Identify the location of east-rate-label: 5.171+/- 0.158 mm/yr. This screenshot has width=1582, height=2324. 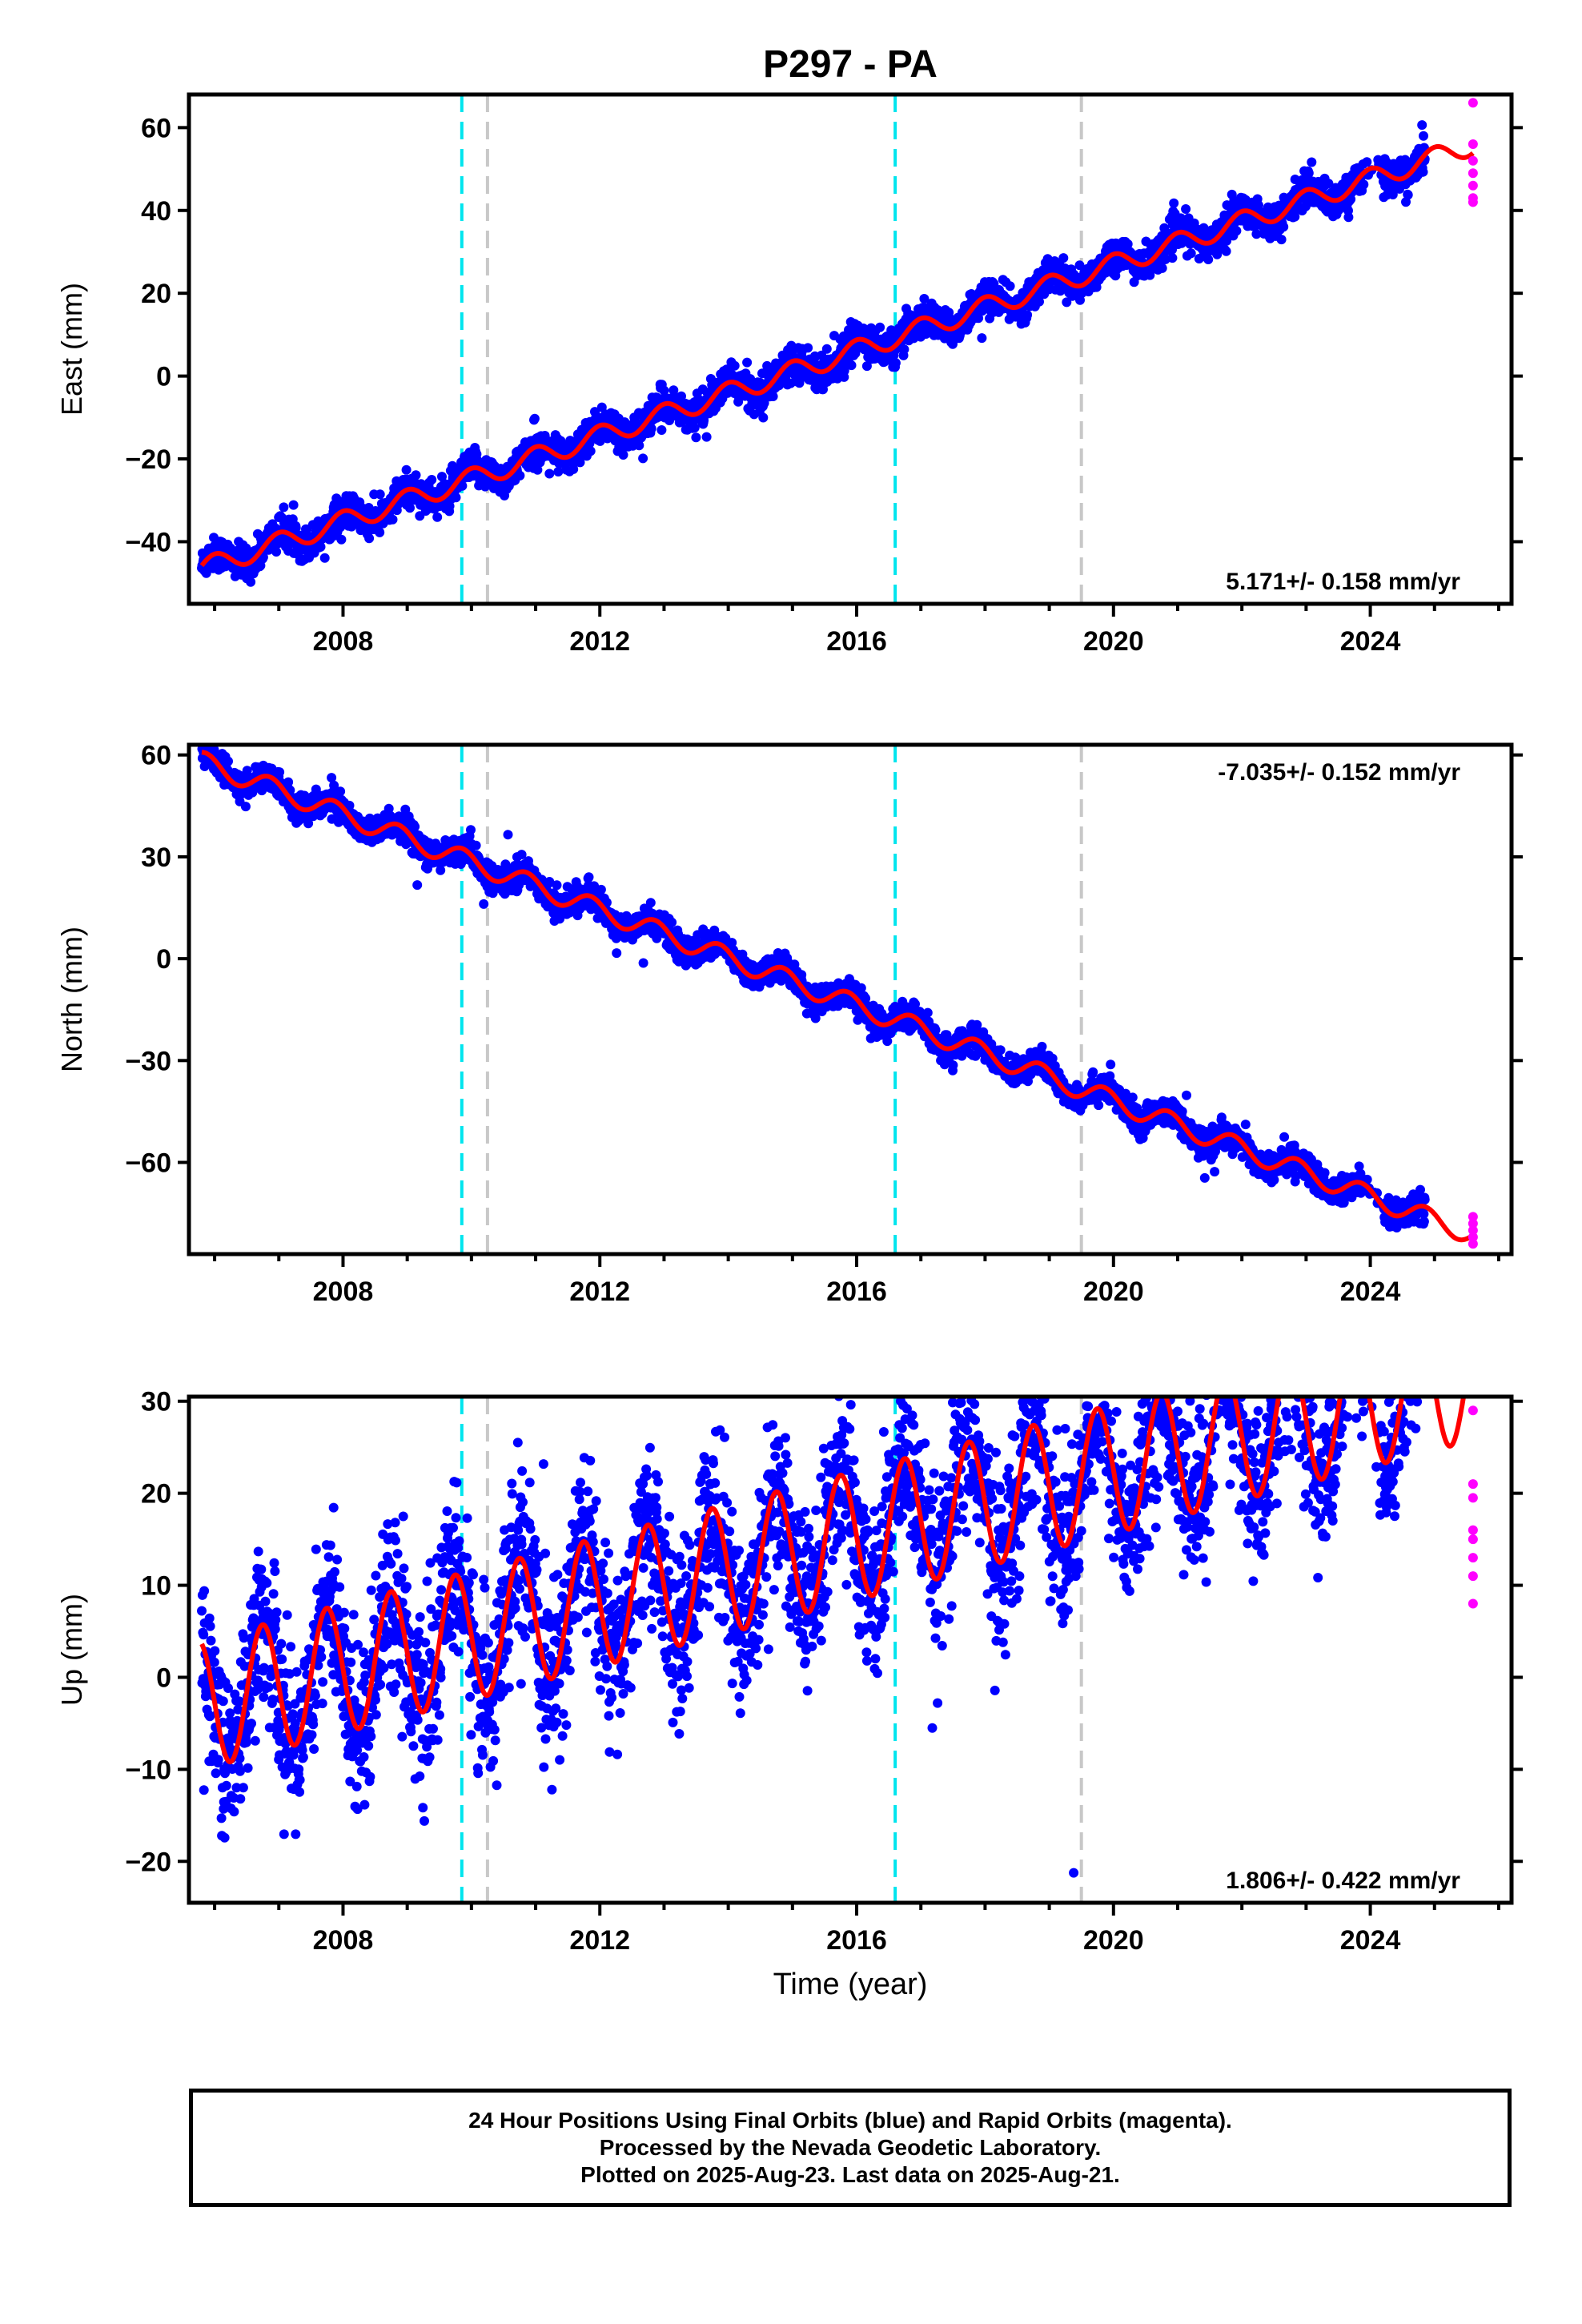
(1343, 582).